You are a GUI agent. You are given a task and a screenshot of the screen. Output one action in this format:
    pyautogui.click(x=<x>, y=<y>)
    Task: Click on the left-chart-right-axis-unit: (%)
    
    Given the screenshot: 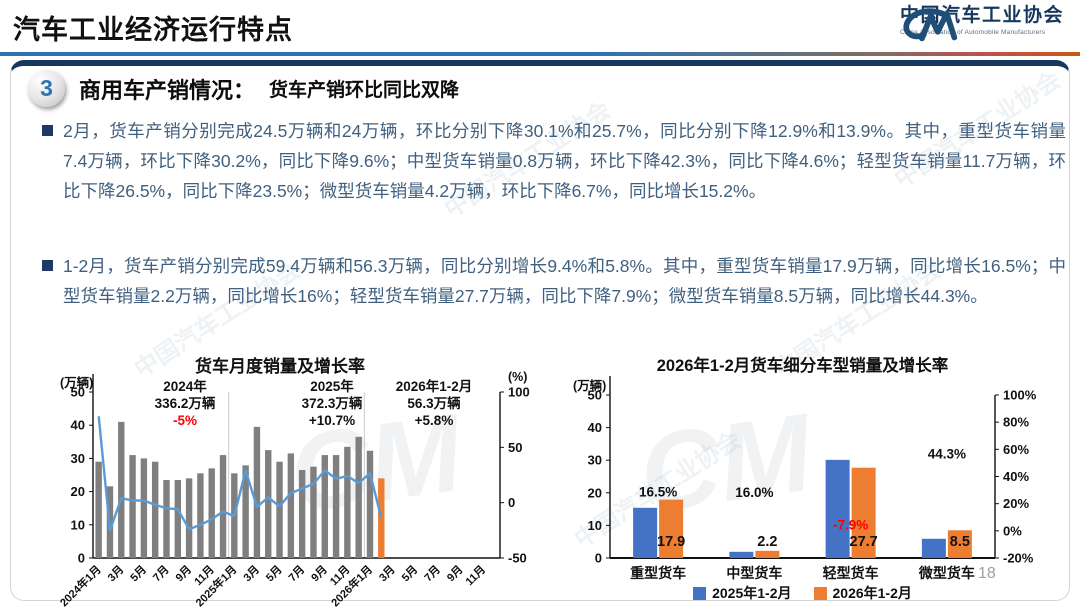 What is the action you would take?
    pyautogui.click(x=518, y=377)
    